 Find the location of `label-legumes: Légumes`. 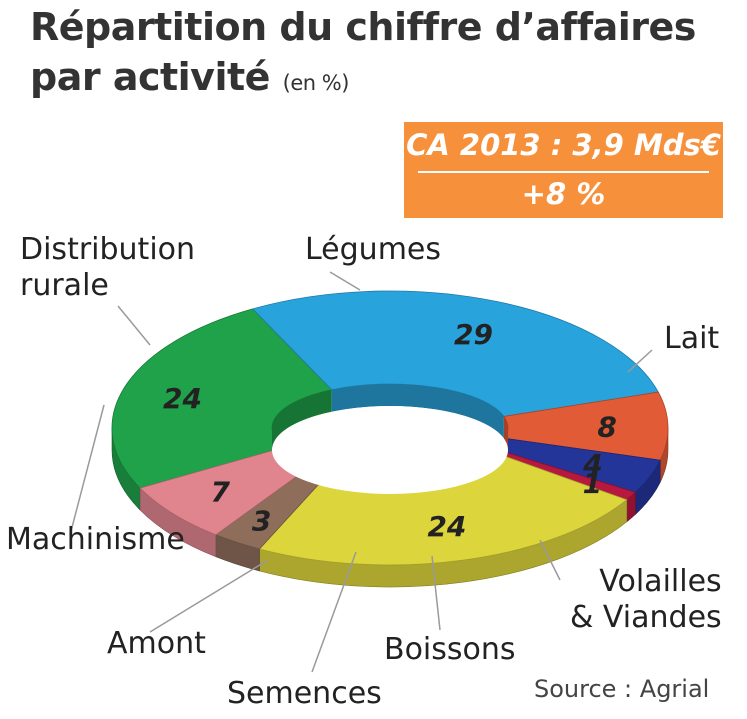

label-legumes: Légumes is located at coordinates (373, 249).